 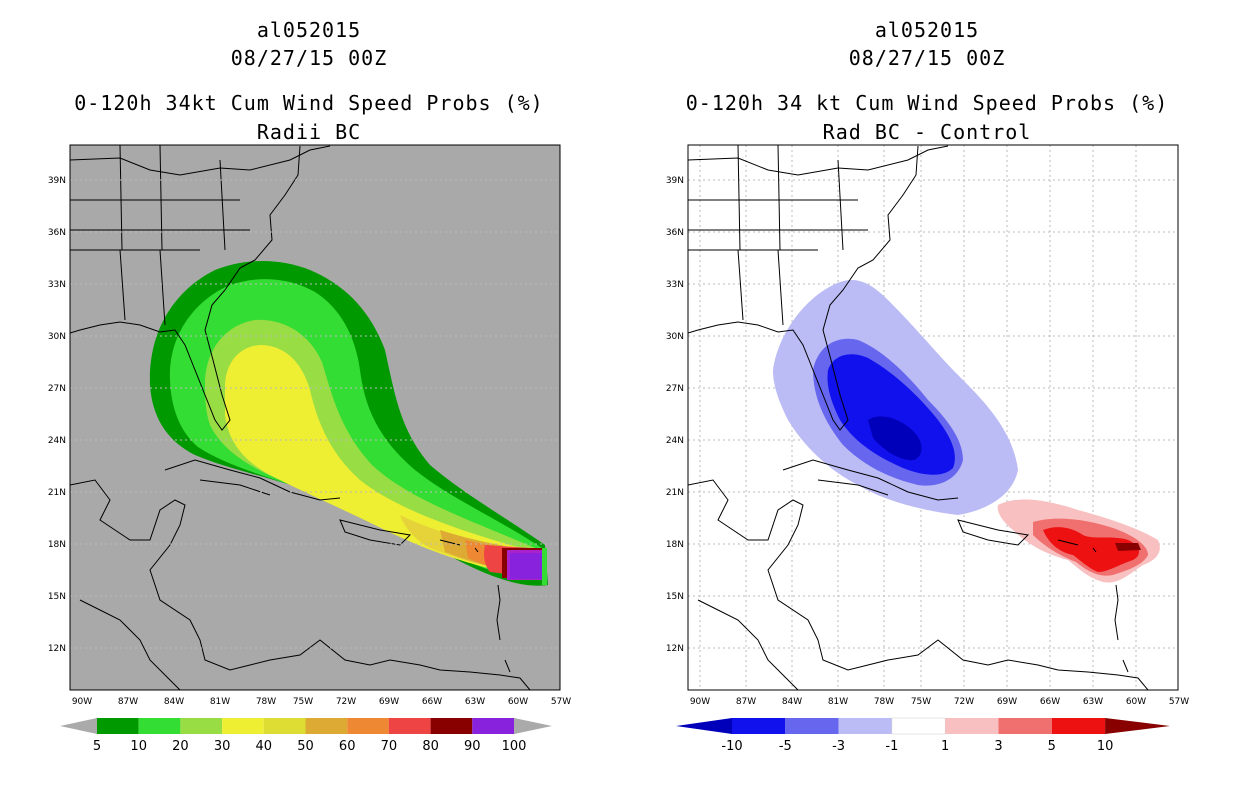 I want to click on diff-pos-10-contour, so click(x=1128, y=547).